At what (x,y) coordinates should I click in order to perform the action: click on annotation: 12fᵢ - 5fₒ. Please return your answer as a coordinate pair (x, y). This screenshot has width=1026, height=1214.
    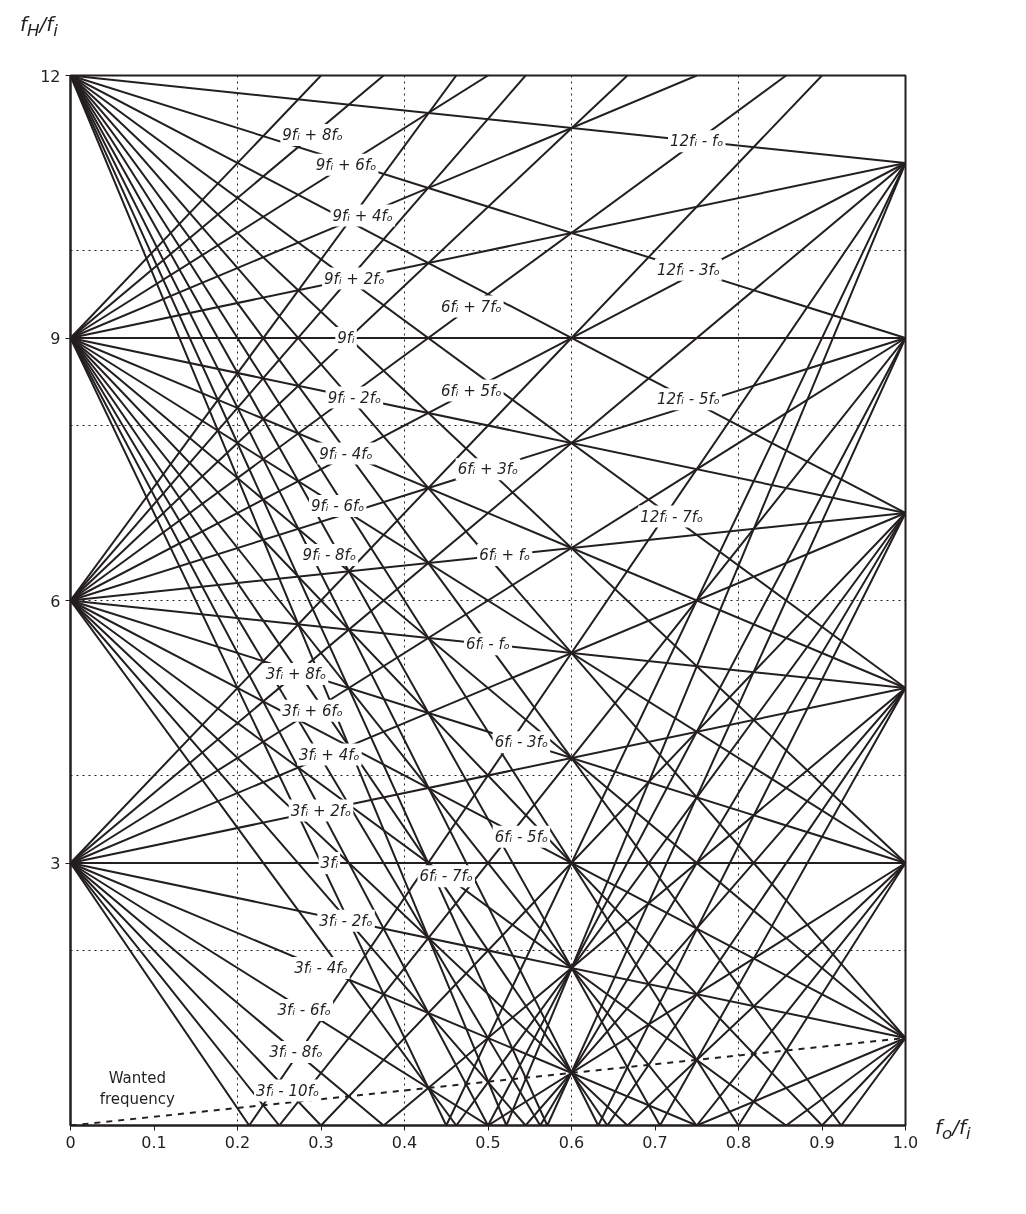
    Looking at the image, I should click on (688, 399).